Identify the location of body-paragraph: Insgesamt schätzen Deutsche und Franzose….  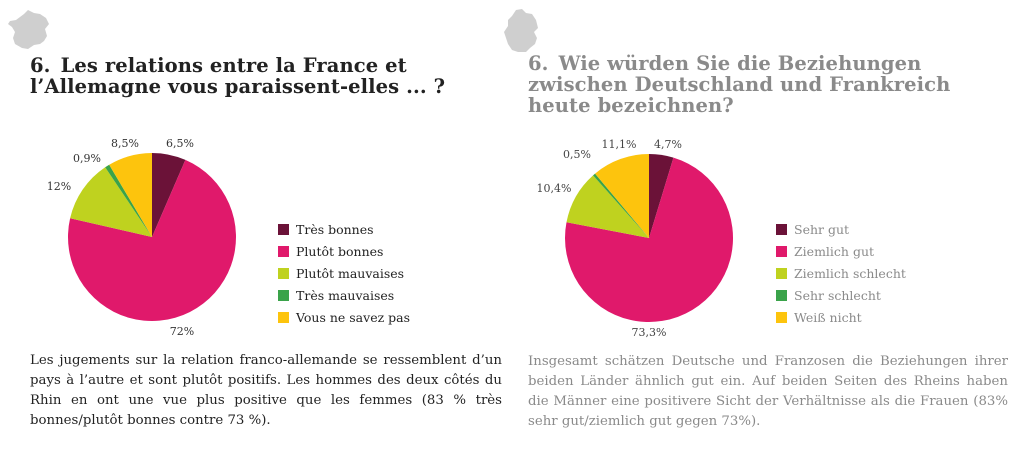
(768, 391).